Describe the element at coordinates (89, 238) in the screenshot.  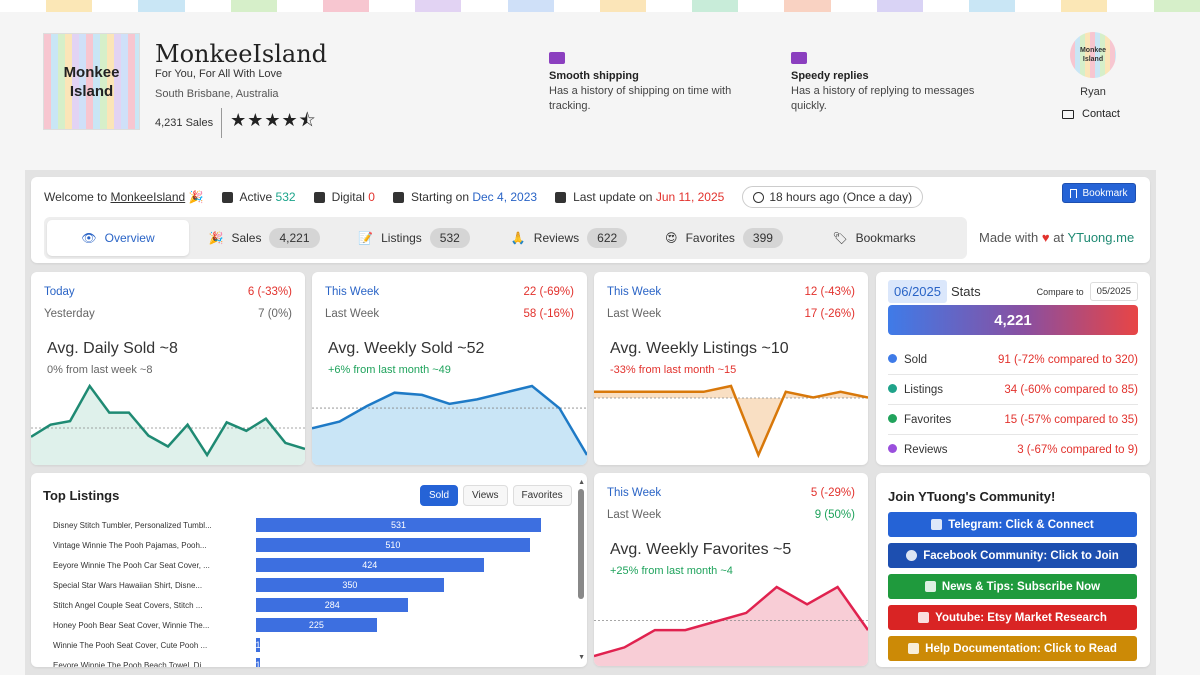
I see `eye-icon: 👁` at that location.